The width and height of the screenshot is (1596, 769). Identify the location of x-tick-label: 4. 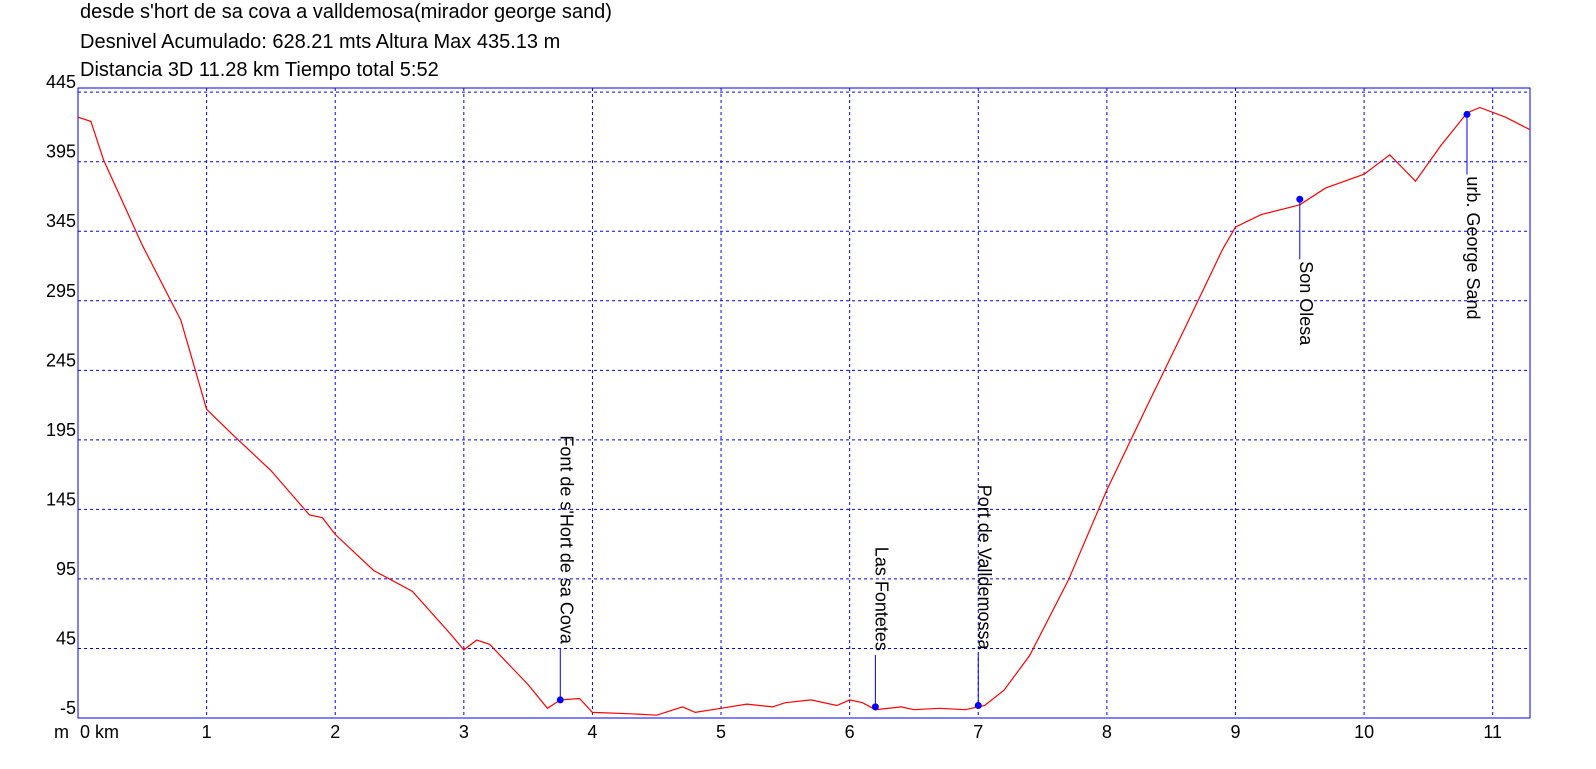
(592, 732).